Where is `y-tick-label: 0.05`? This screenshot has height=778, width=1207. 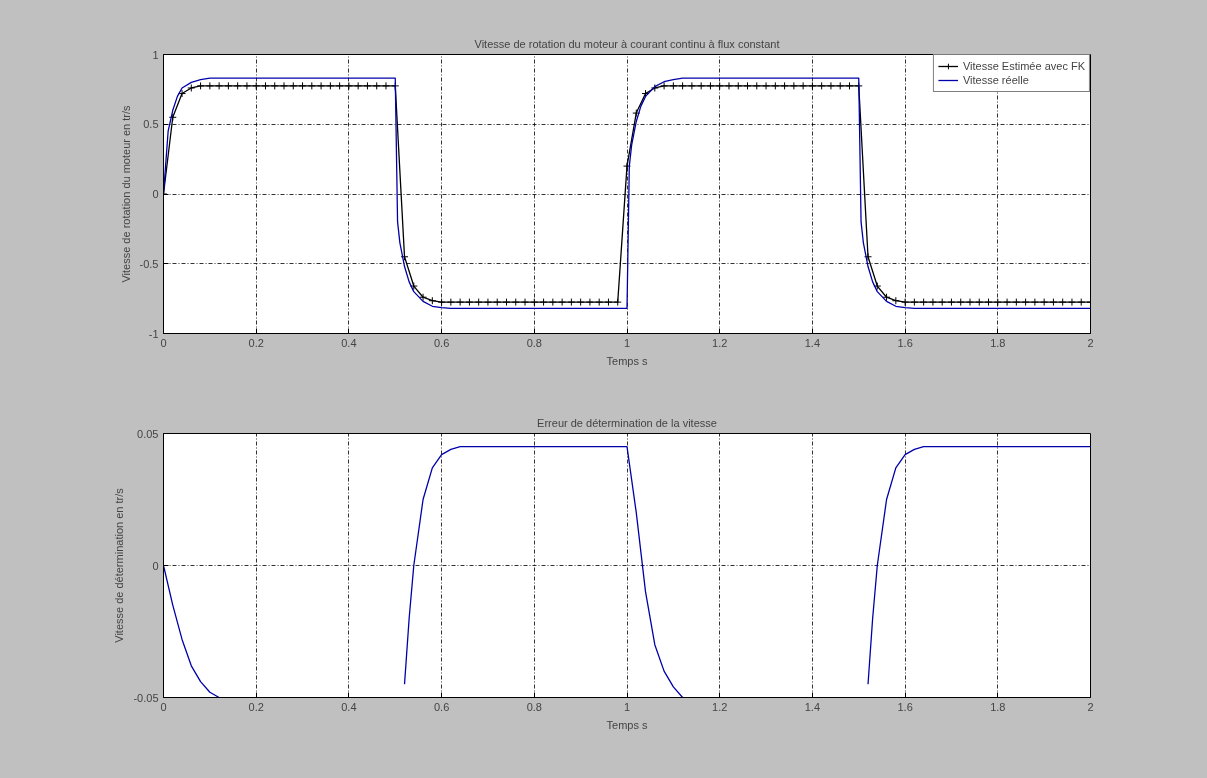 y-tick-label: 0.05 is located at coordinates (148, 433).